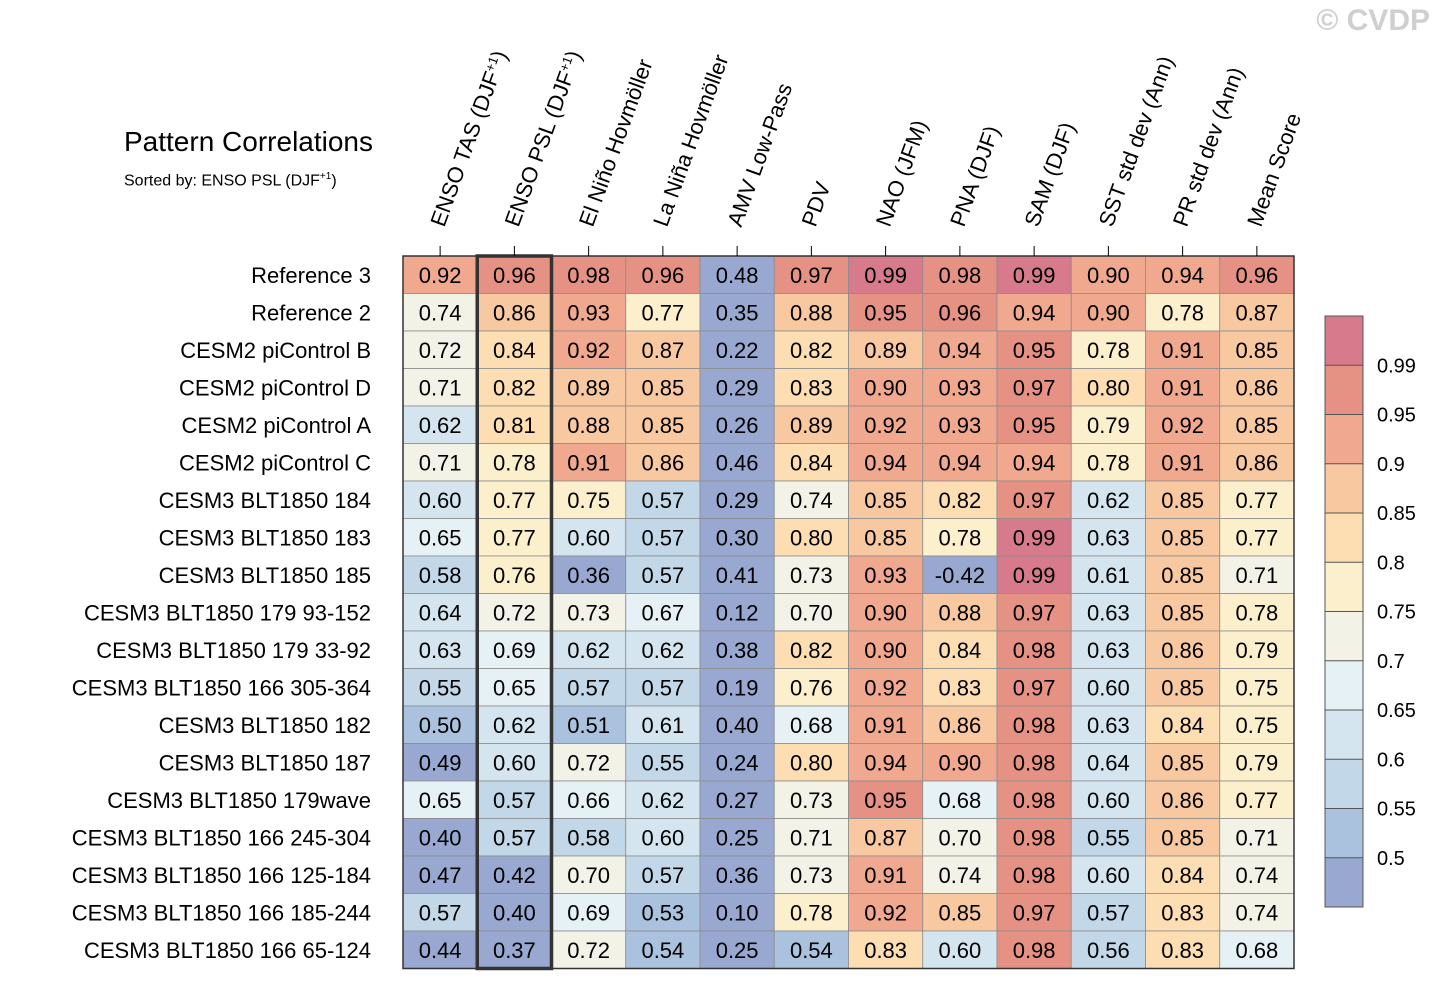 This screenshot has width=1440, height=989. What do you see at coordinates (662, 875) in the screenshot?
I see `cell-value-label: 0.57` at bounding box center [662, 875].